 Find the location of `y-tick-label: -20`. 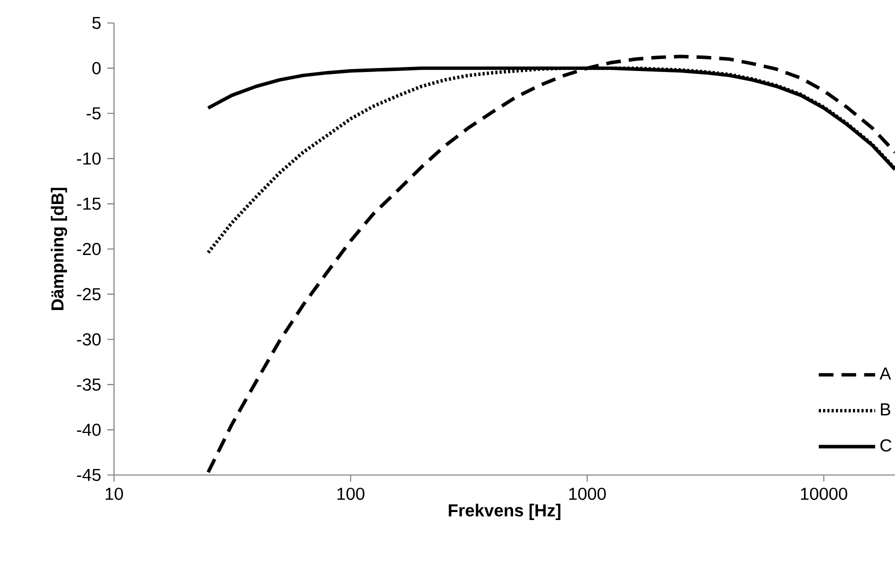

y-tick-label: -20 is located at coordinates (89, 249).